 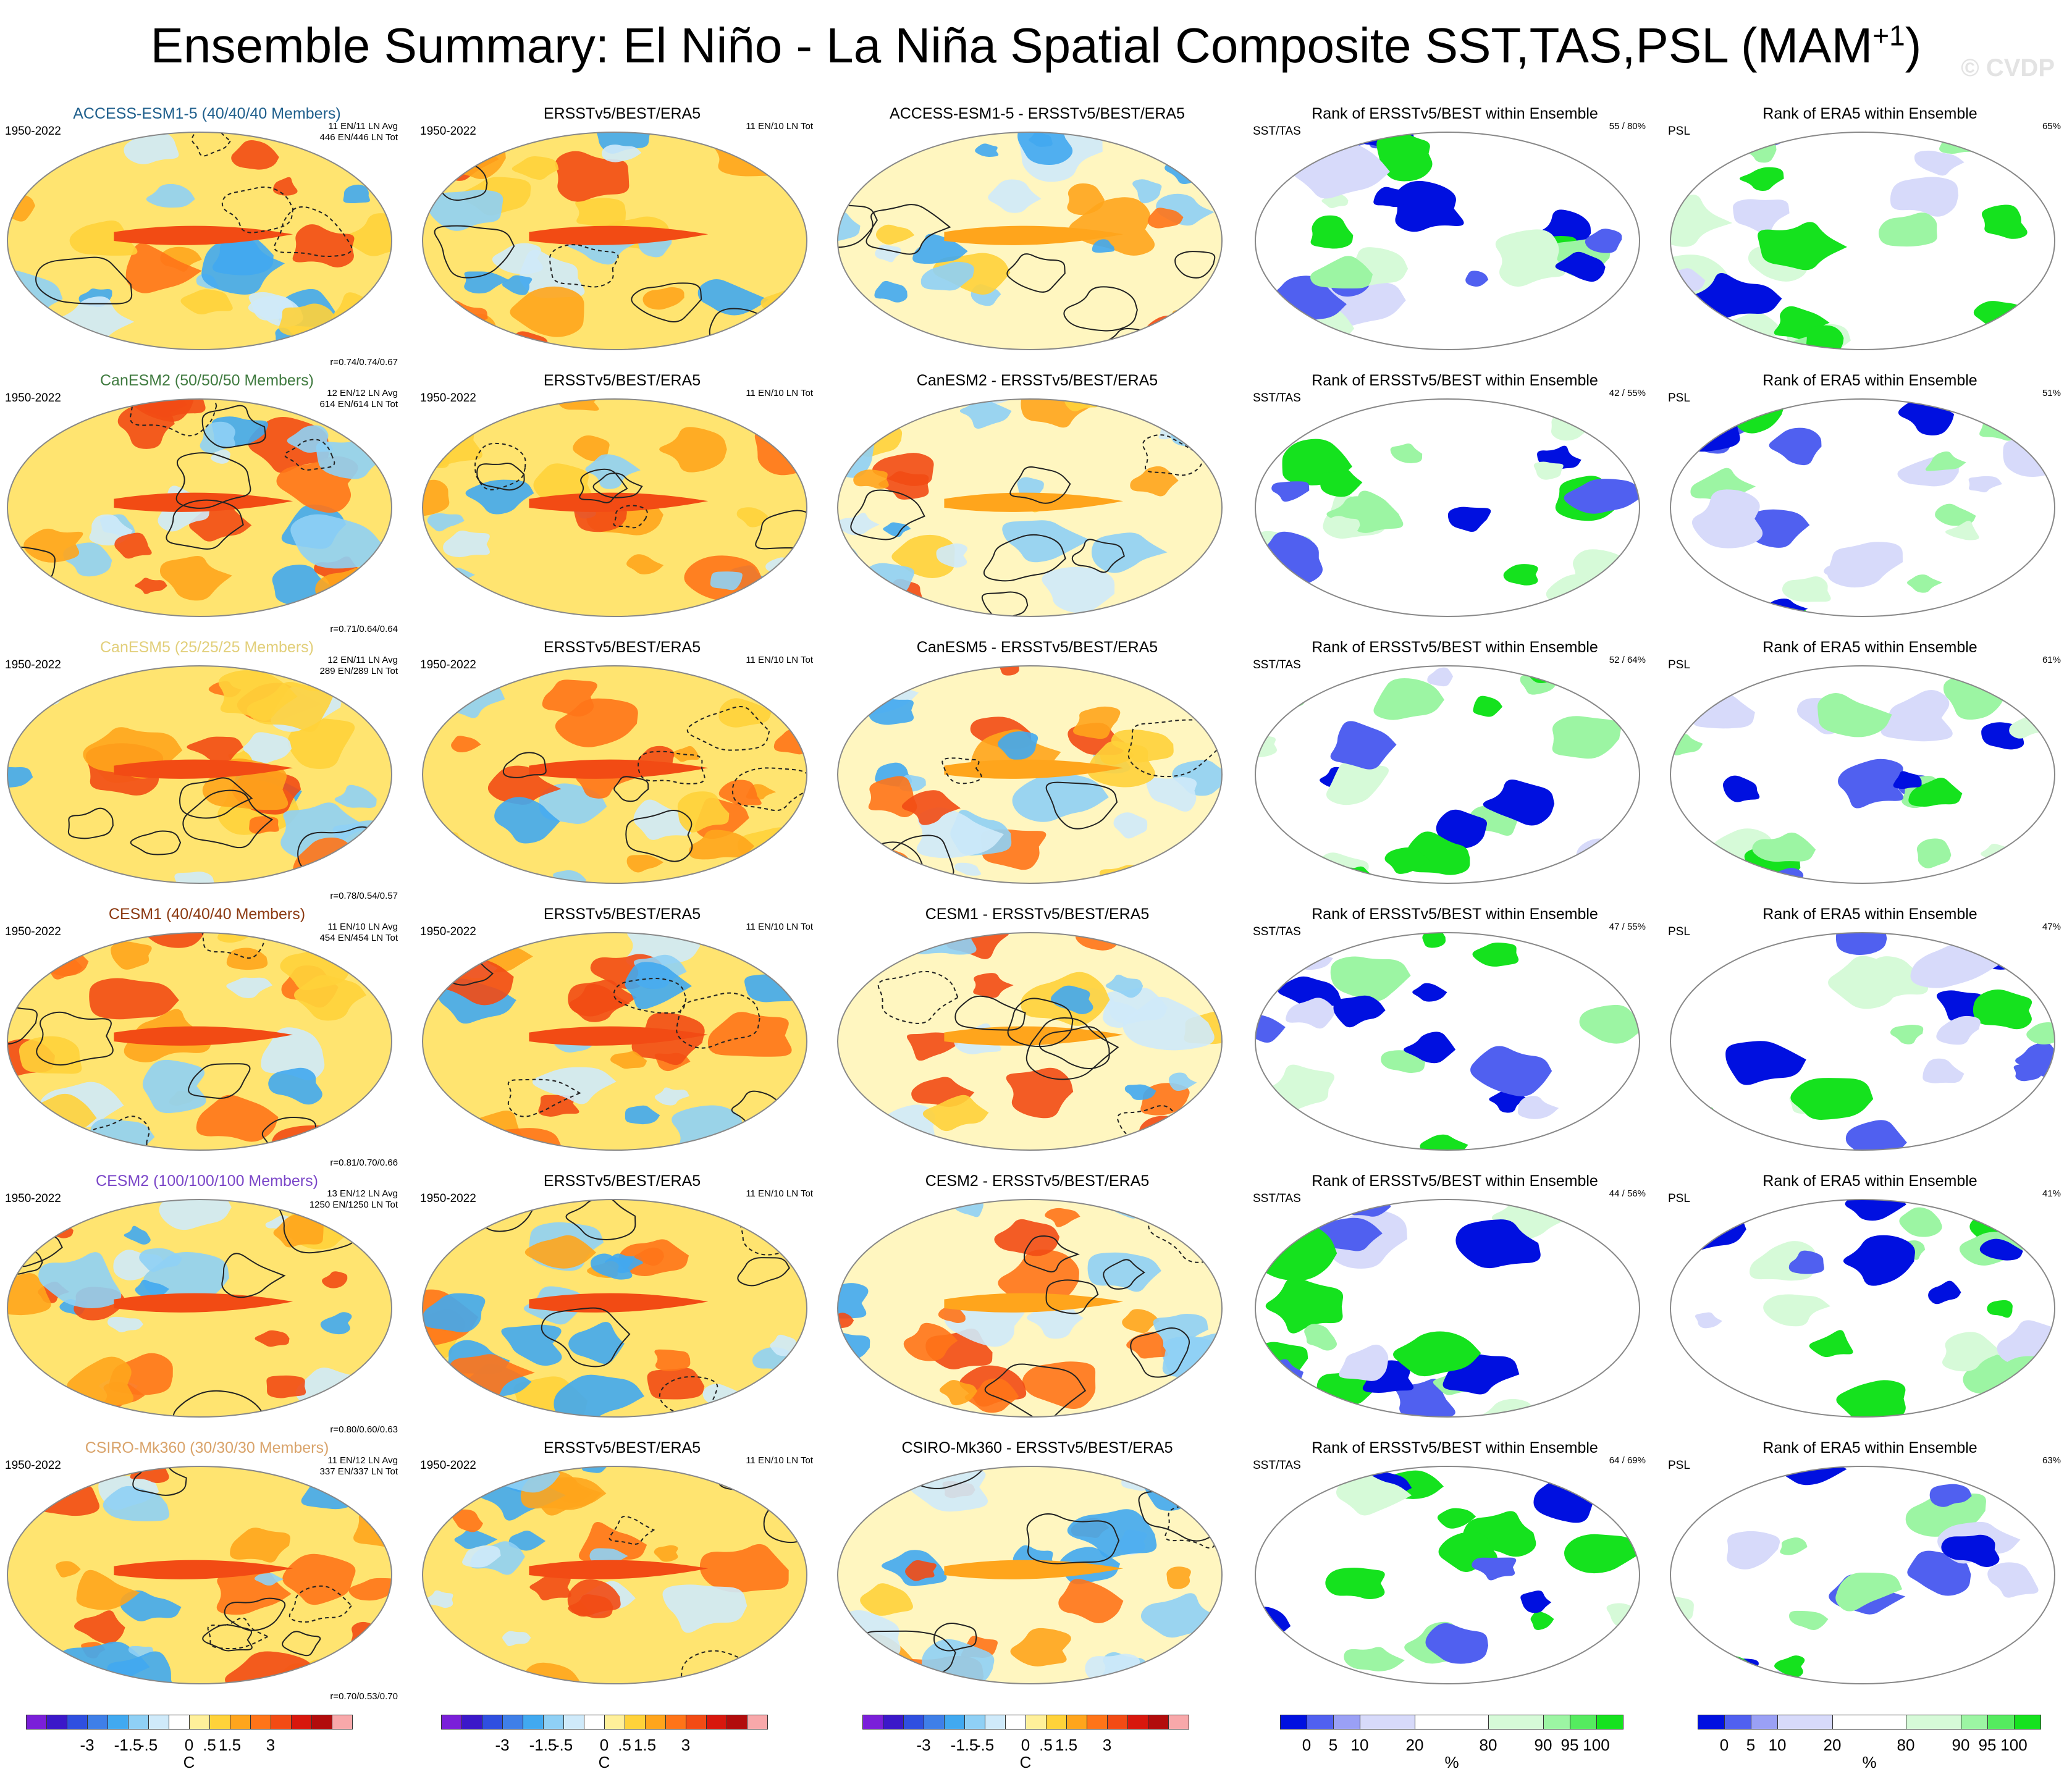 I want to click on member-counts: 11 EN/12 LN Avg 337 EN/337 LN Tot, so click(x=359, y=1466).